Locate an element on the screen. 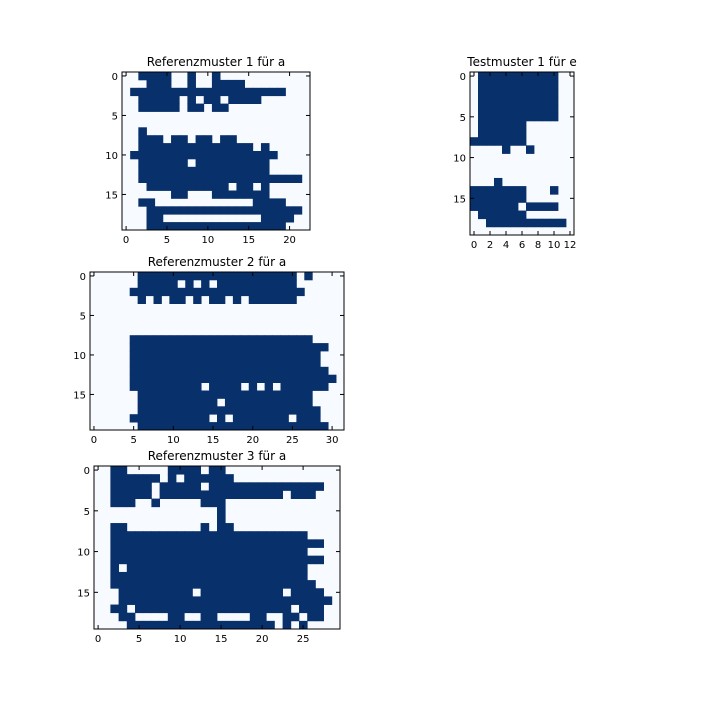 This screenshot has height=720, width=720. y-tick-label: 15 is located at coordinates (459, 199).